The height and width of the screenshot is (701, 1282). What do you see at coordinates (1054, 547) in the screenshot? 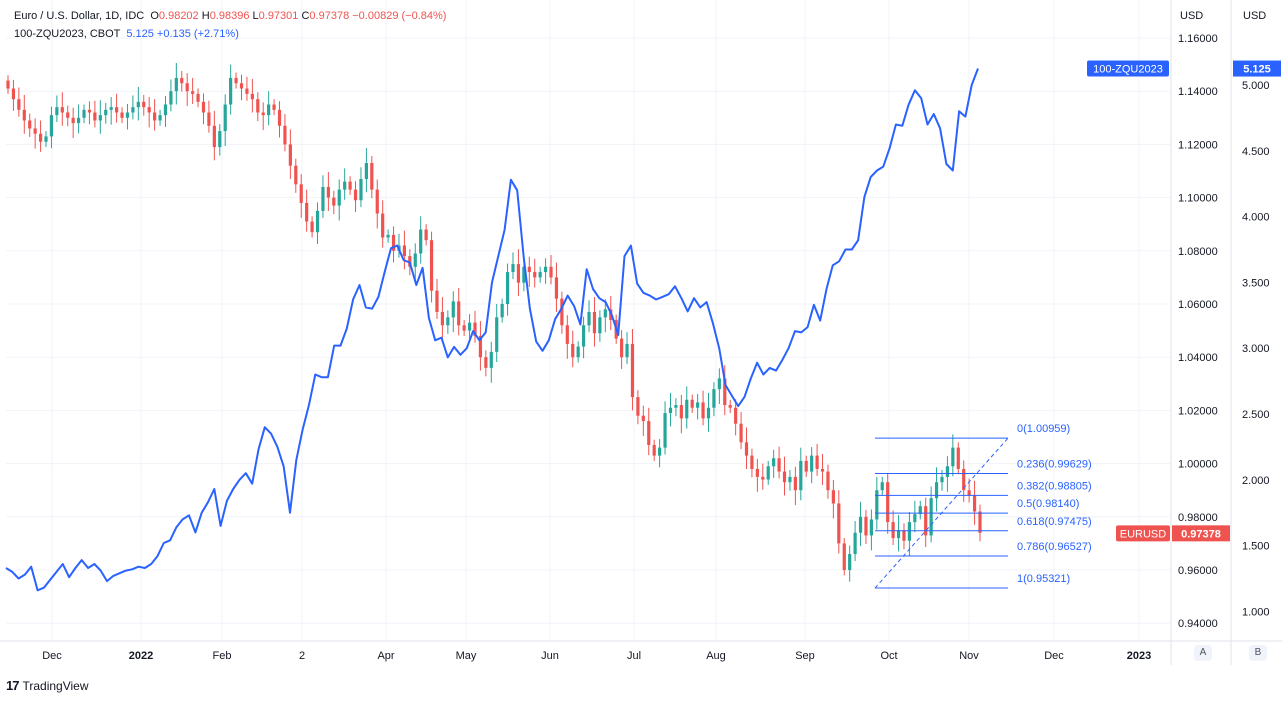
I see `fib-level-label: 0.786(0.96527)` at bounding box center [1054, 547].